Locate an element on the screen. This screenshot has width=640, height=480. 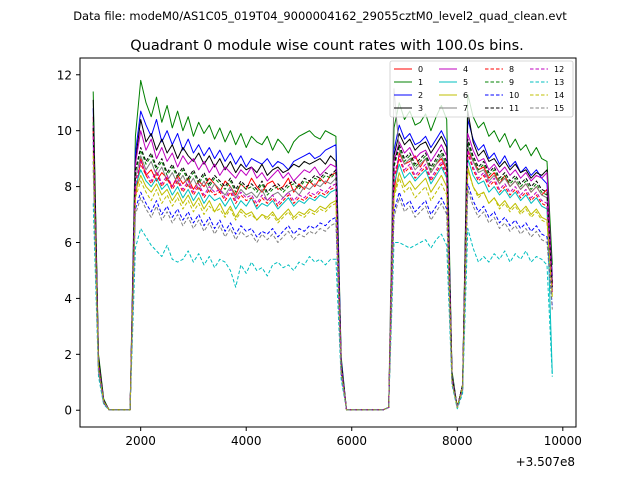
x-tick-label: 10000 is located at coordinates (563, 441).